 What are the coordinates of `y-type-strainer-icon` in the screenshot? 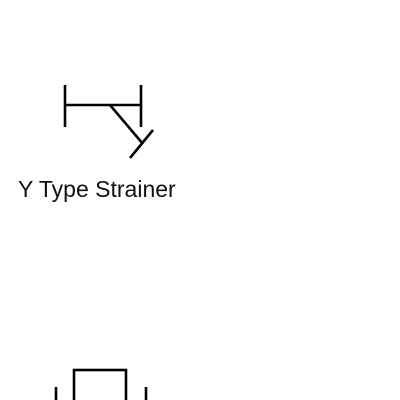 It's located at (109, 122).